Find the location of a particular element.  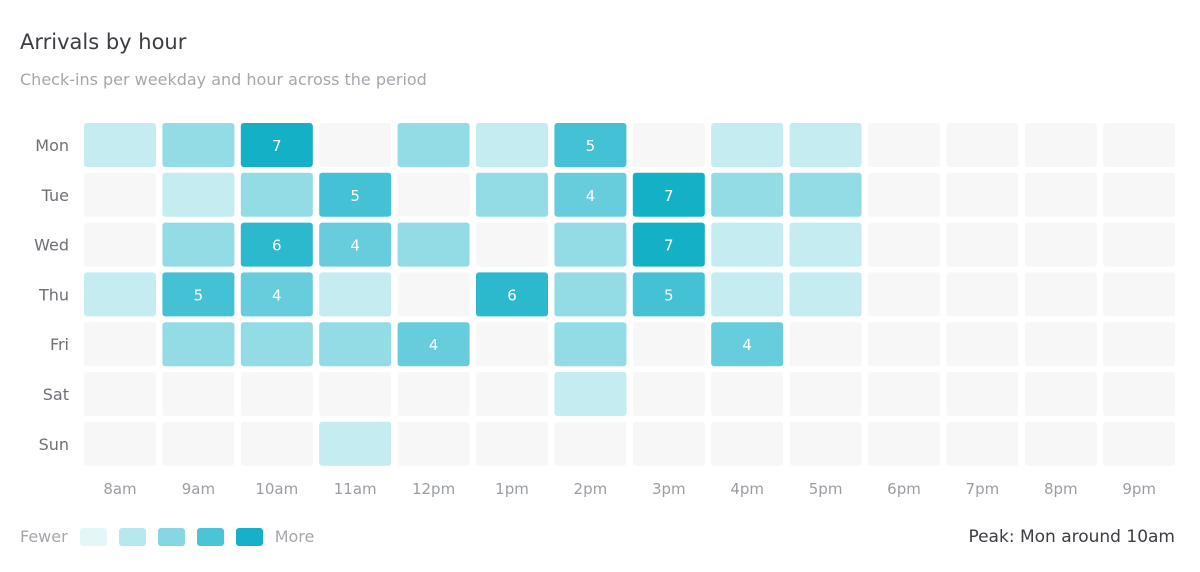

cell-sun-9pm is located at coordinates (1139, 443).